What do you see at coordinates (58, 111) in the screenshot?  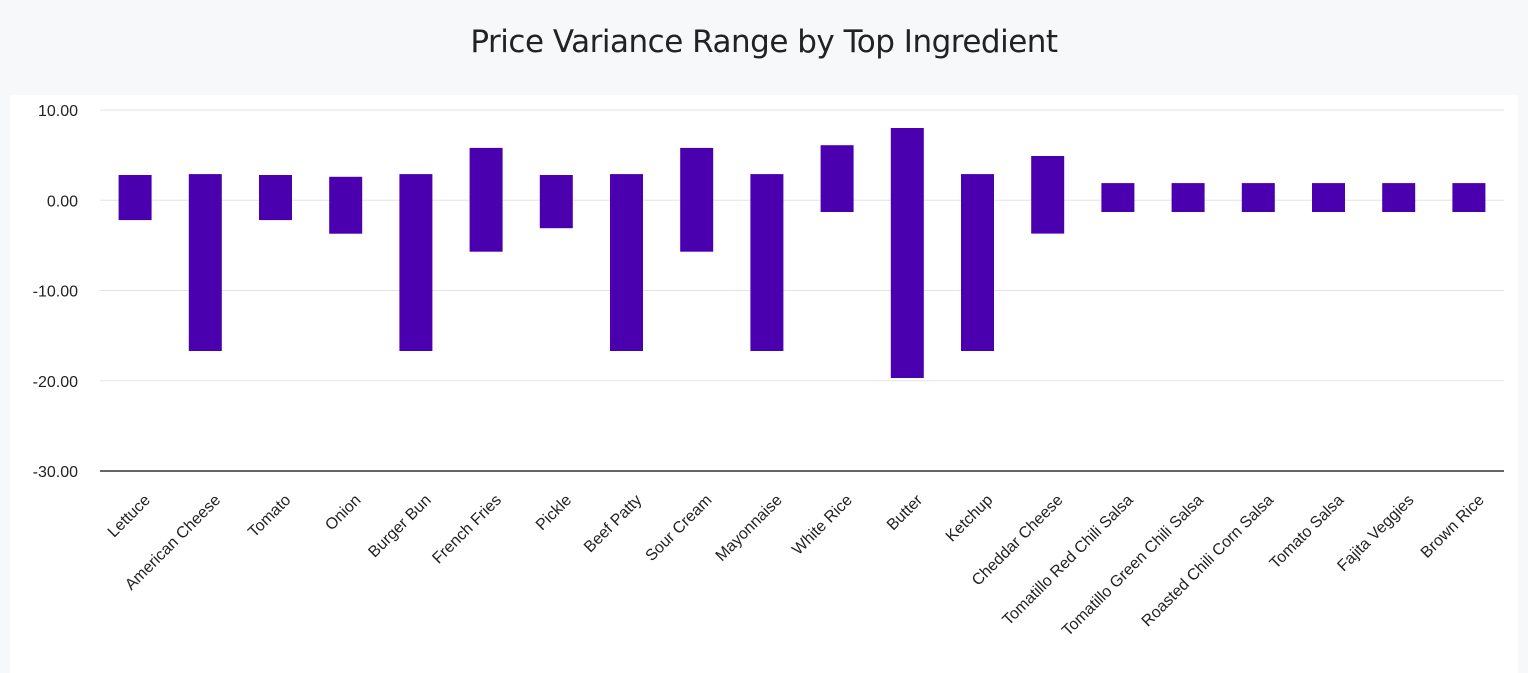 I see `y-tick-label: 10.00` at bounding box center [58, 111].